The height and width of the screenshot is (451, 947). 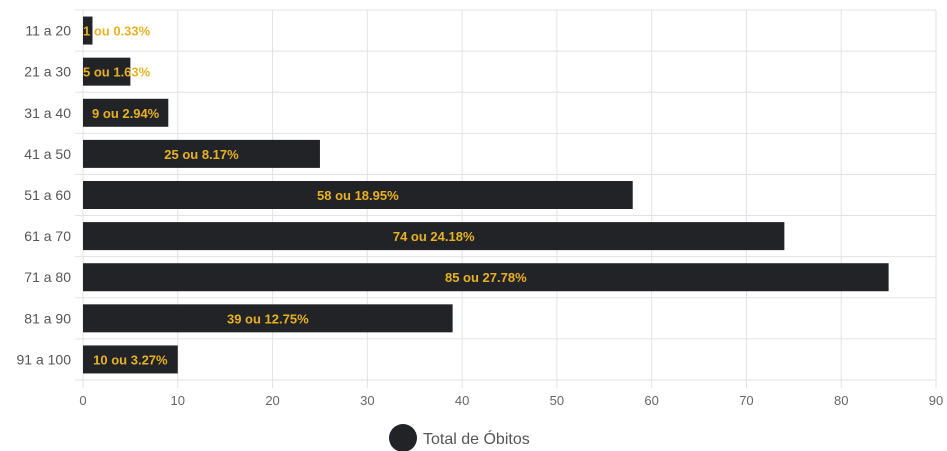 I want to click on data-label: 74 ou 24.18%, so click(x=434, y=236).